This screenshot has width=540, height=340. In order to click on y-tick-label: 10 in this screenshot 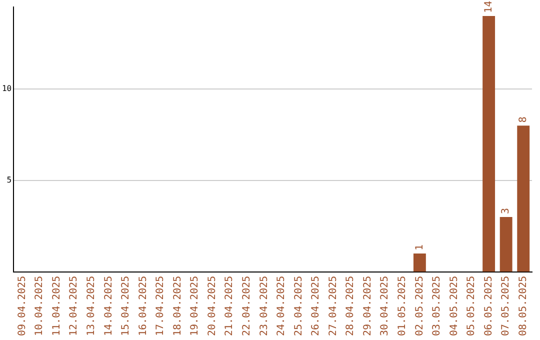, I will do `click(7, 89)`.